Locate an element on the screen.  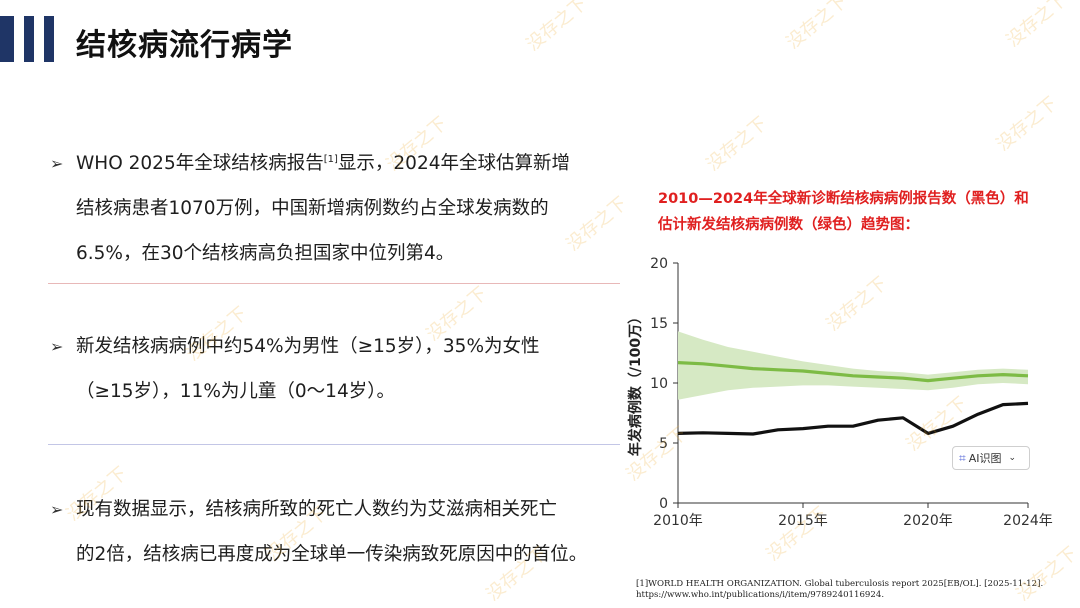
bullet-text: WHO 2025年全球结核病报告 is located at coordinates (200, 163).